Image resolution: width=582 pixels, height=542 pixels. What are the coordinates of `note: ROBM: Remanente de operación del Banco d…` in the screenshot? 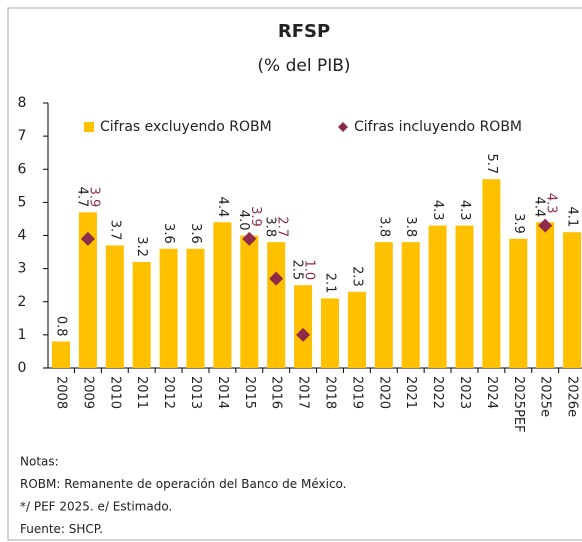 It's located at (183, 484).